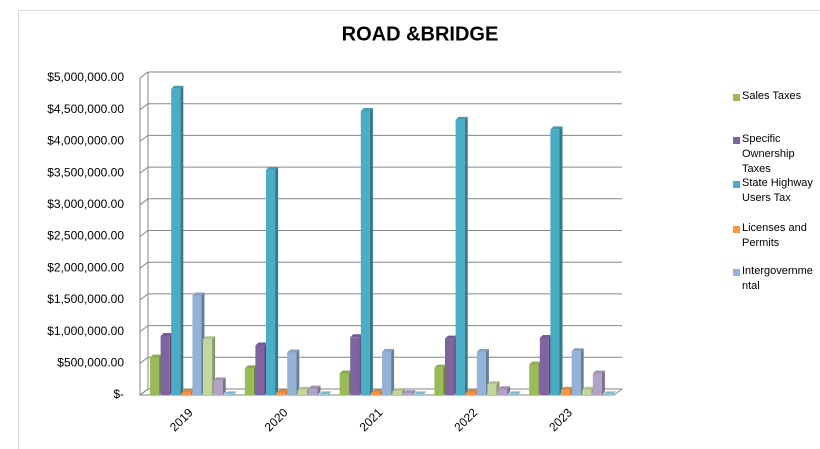  I want to click on legend-label: Intergovernmental, so click(777, 278).